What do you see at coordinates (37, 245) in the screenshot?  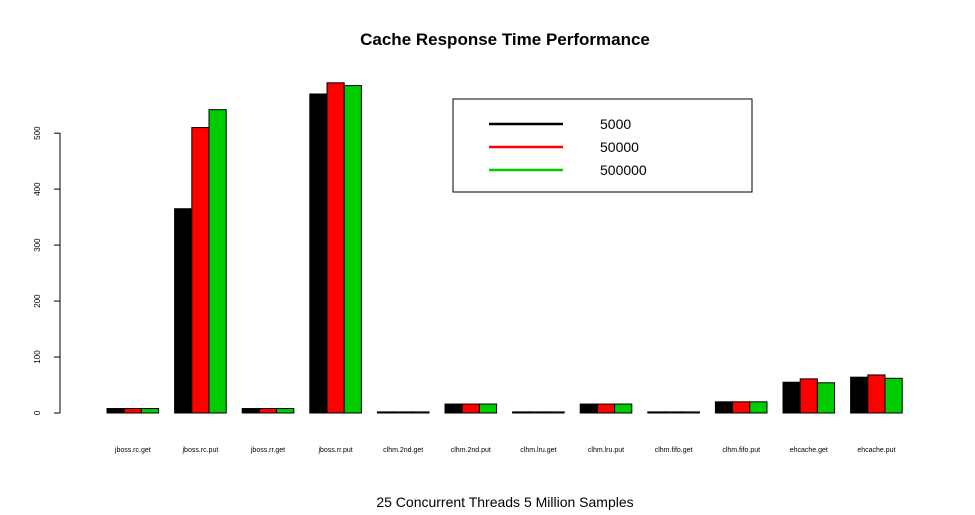 I see `y-tick-label: 300` at bounding box center [37, 245].